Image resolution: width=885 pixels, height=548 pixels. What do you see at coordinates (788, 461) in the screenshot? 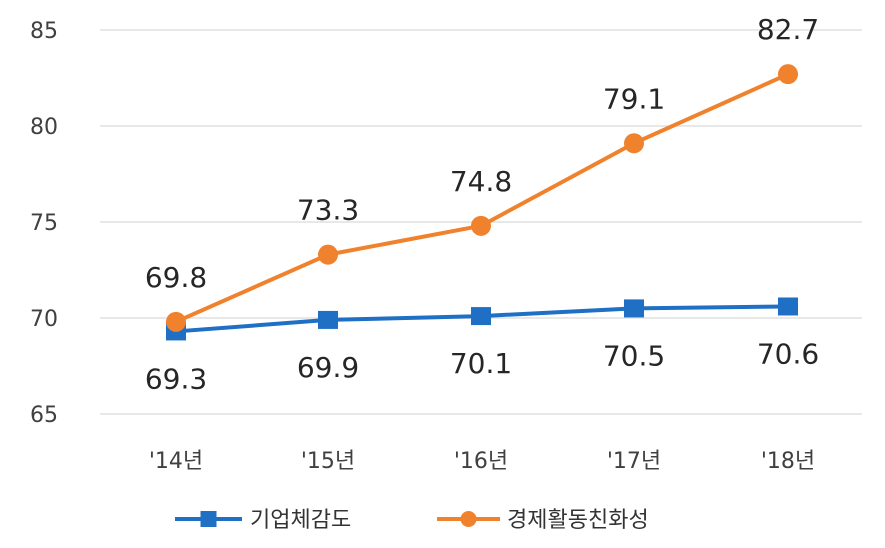
I see `x-tick-label: '18년` at bounding box center [788, 461].